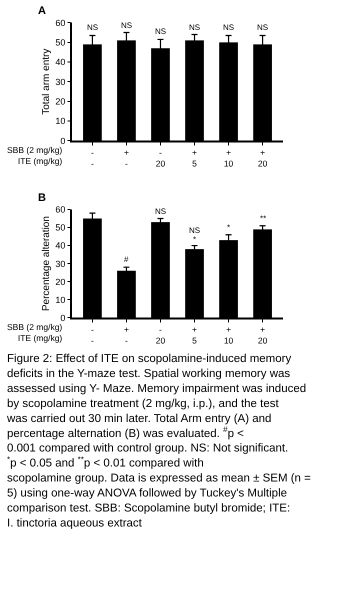  What do you see at coordinates (42, 198) in the screenshot?
I see `chart-title: B` at bounding box center [42, 198].